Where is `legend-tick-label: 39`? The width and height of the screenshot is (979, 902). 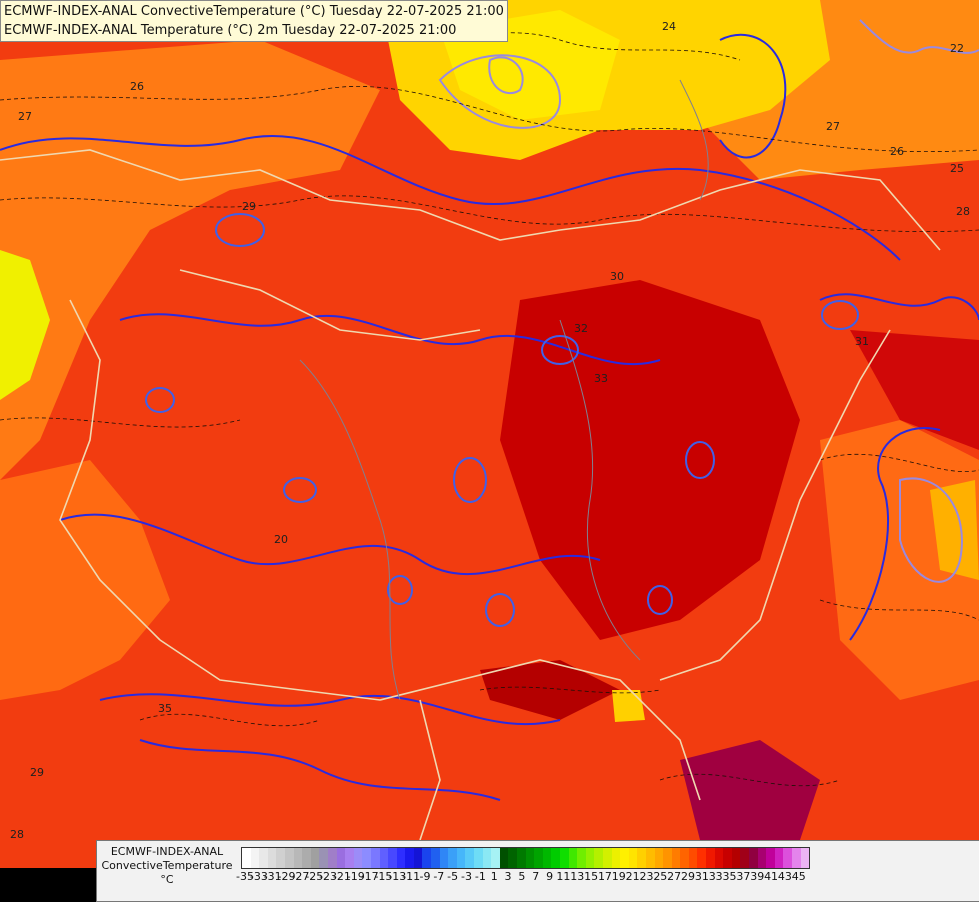 legend-tick-label: 39 is located at coordinates (757, 876).